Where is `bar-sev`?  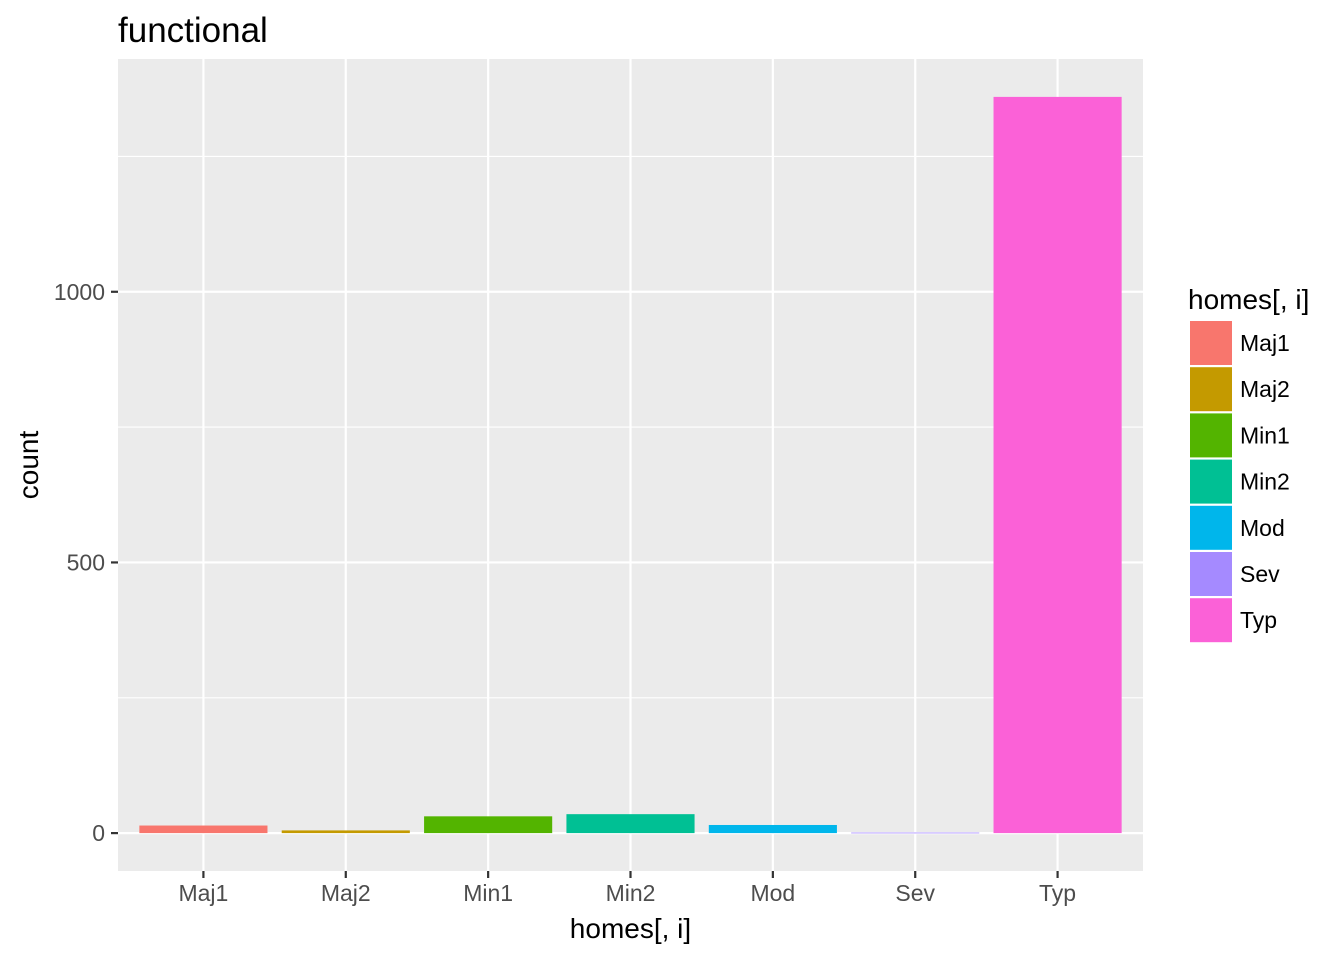
bar-sev is located at coordinates (915, 833).